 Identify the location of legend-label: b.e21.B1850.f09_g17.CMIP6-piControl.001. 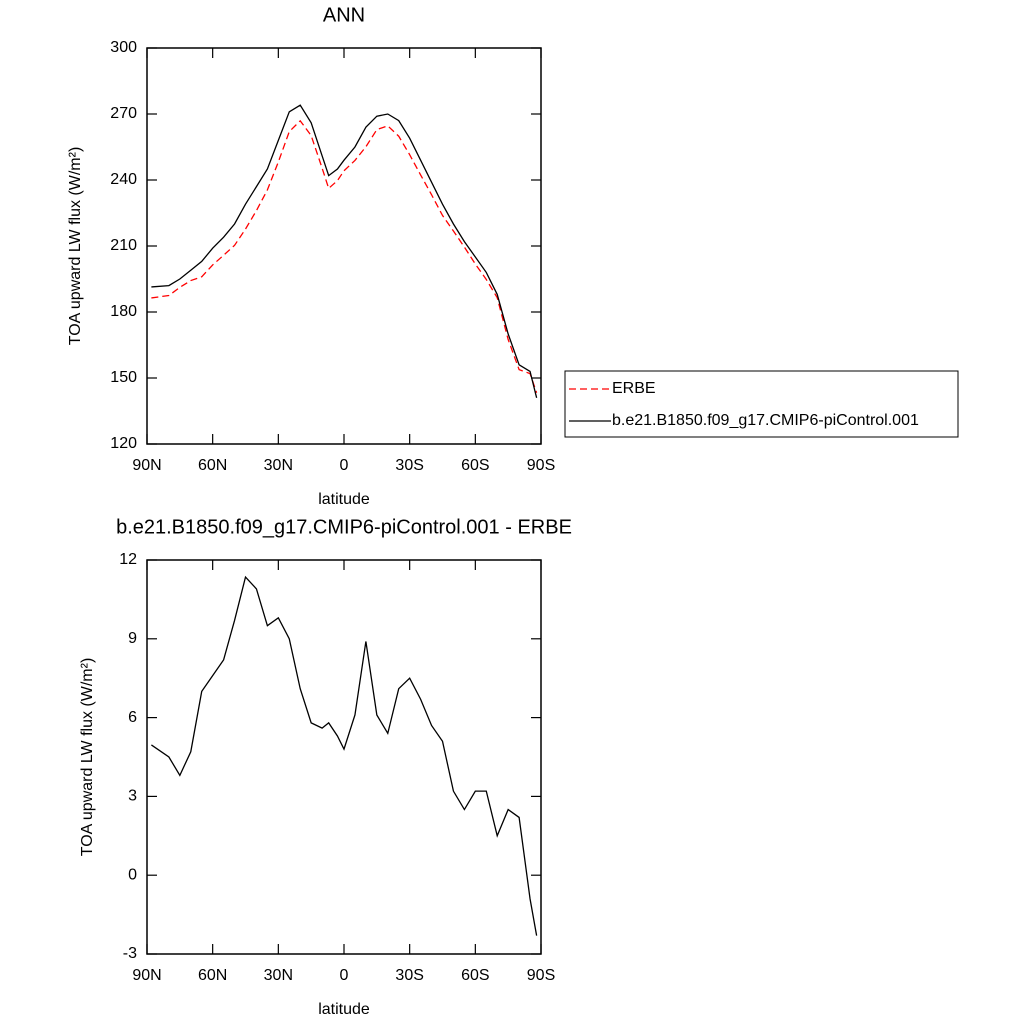
(765, 420).